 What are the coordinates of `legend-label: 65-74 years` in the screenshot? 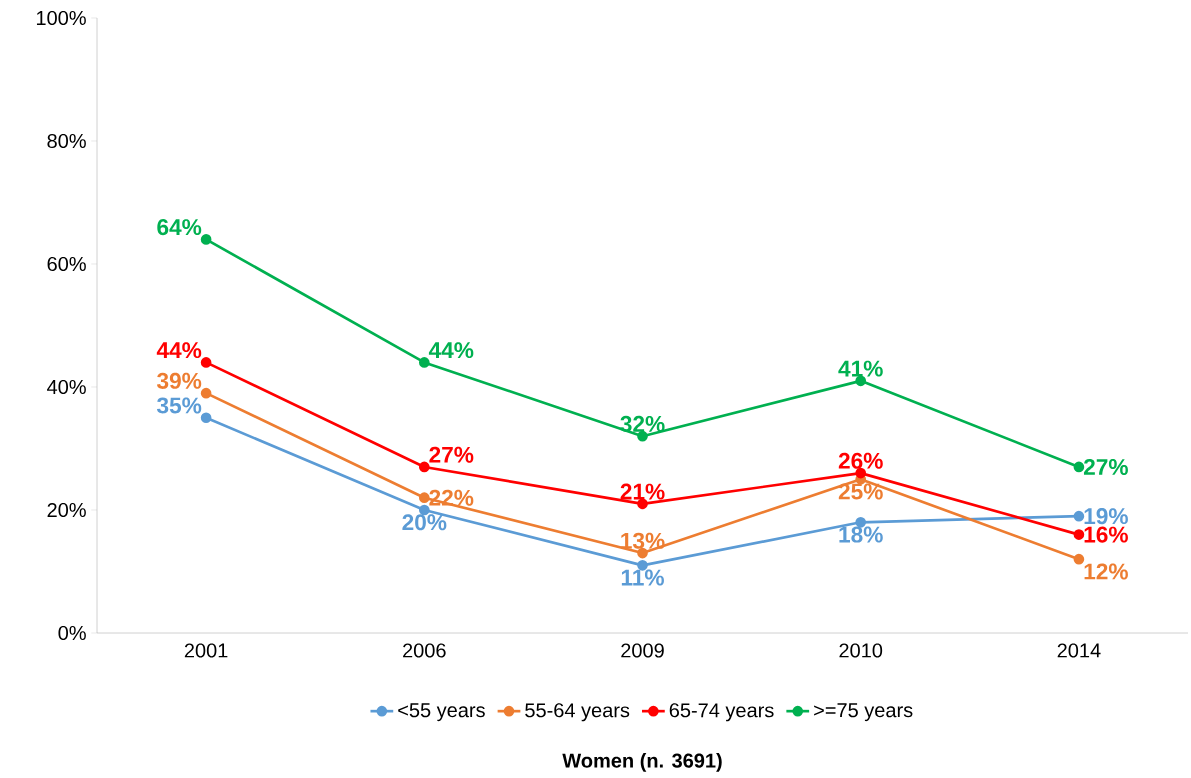 It's located at (721, 712).